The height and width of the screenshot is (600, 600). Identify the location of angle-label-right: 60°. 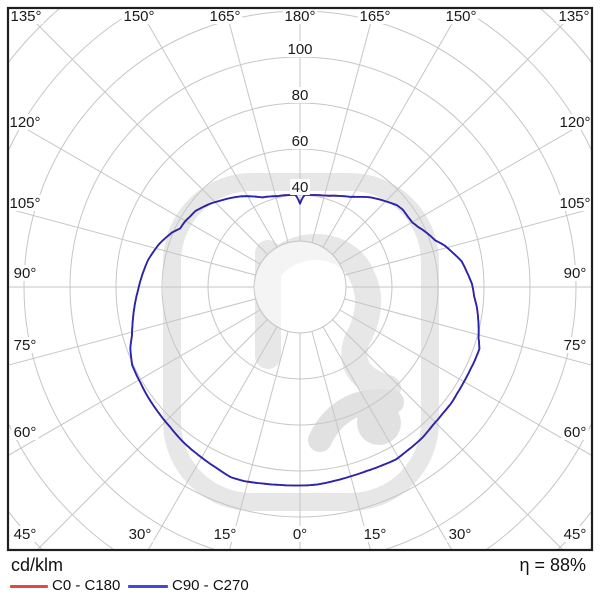
(575, 432).